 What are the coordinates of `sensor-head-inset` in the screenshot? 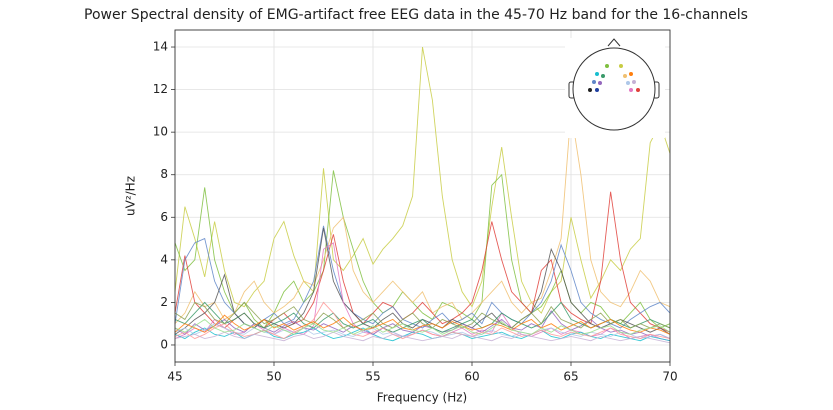 It's located at (615, 88).